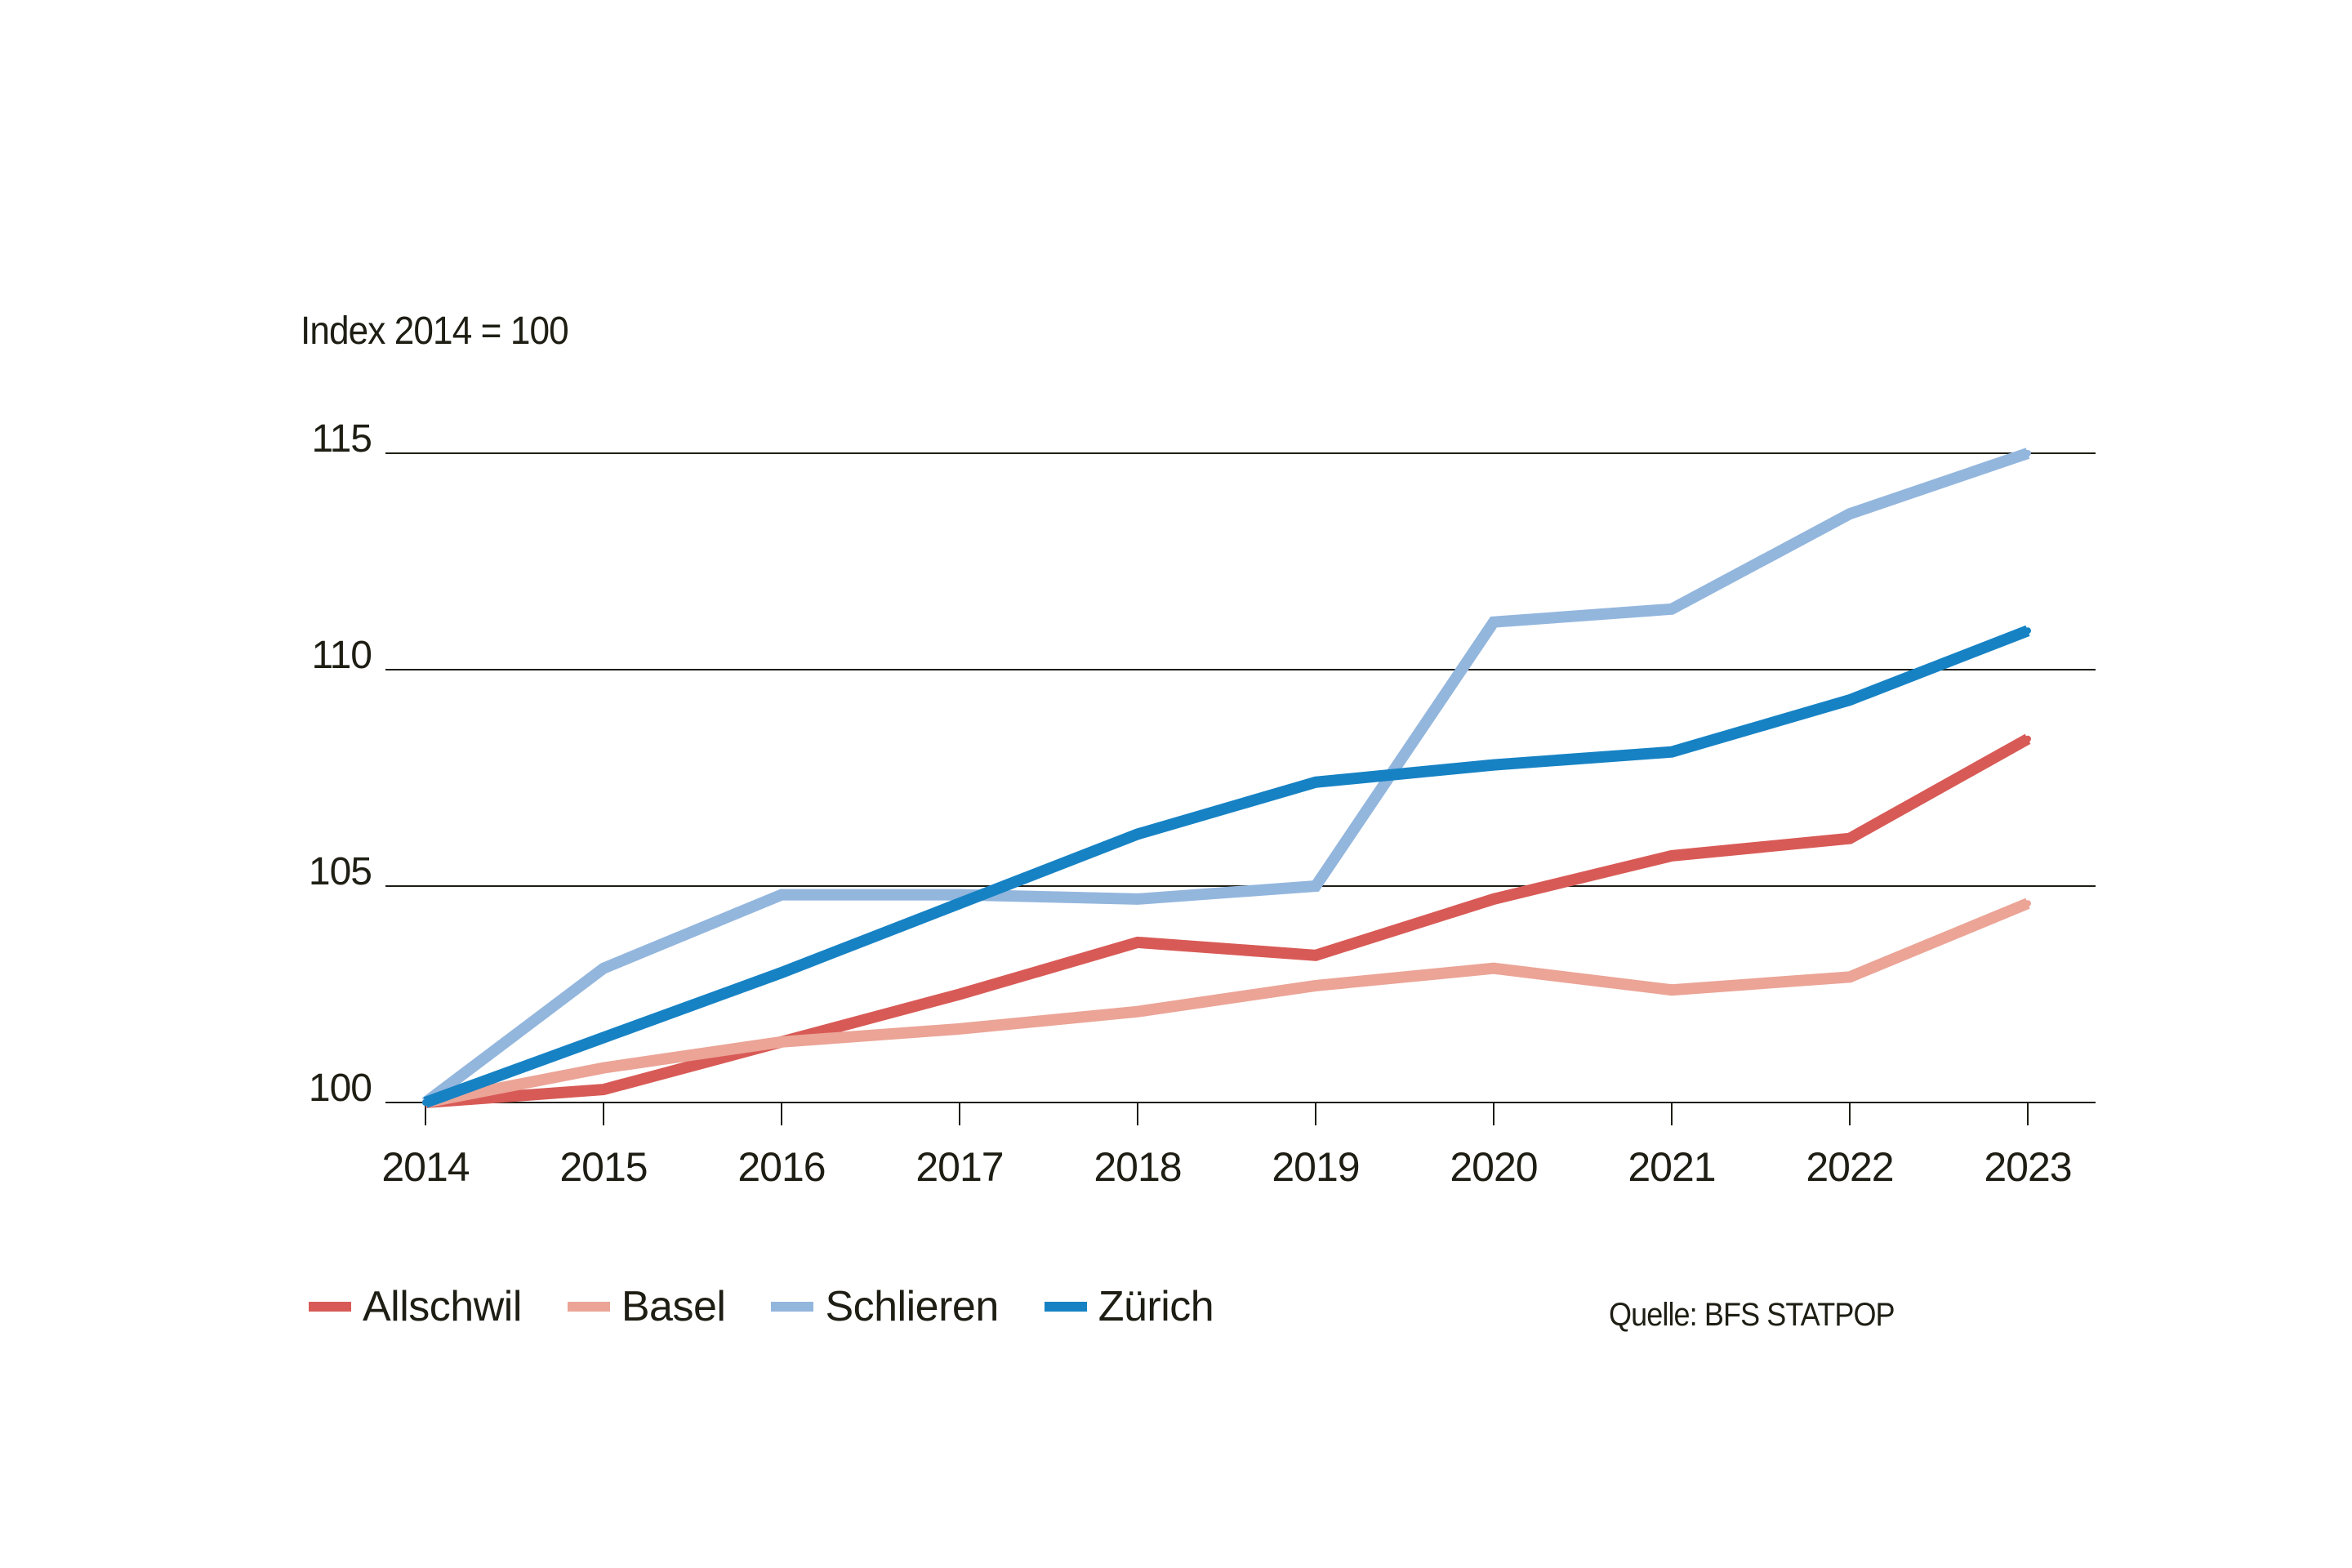 This screenshot has height=1568, width=2352. Describe the element at coordinates (330, 1307) in the screenshot. I see `legend-swatch-allschwil` at that location.